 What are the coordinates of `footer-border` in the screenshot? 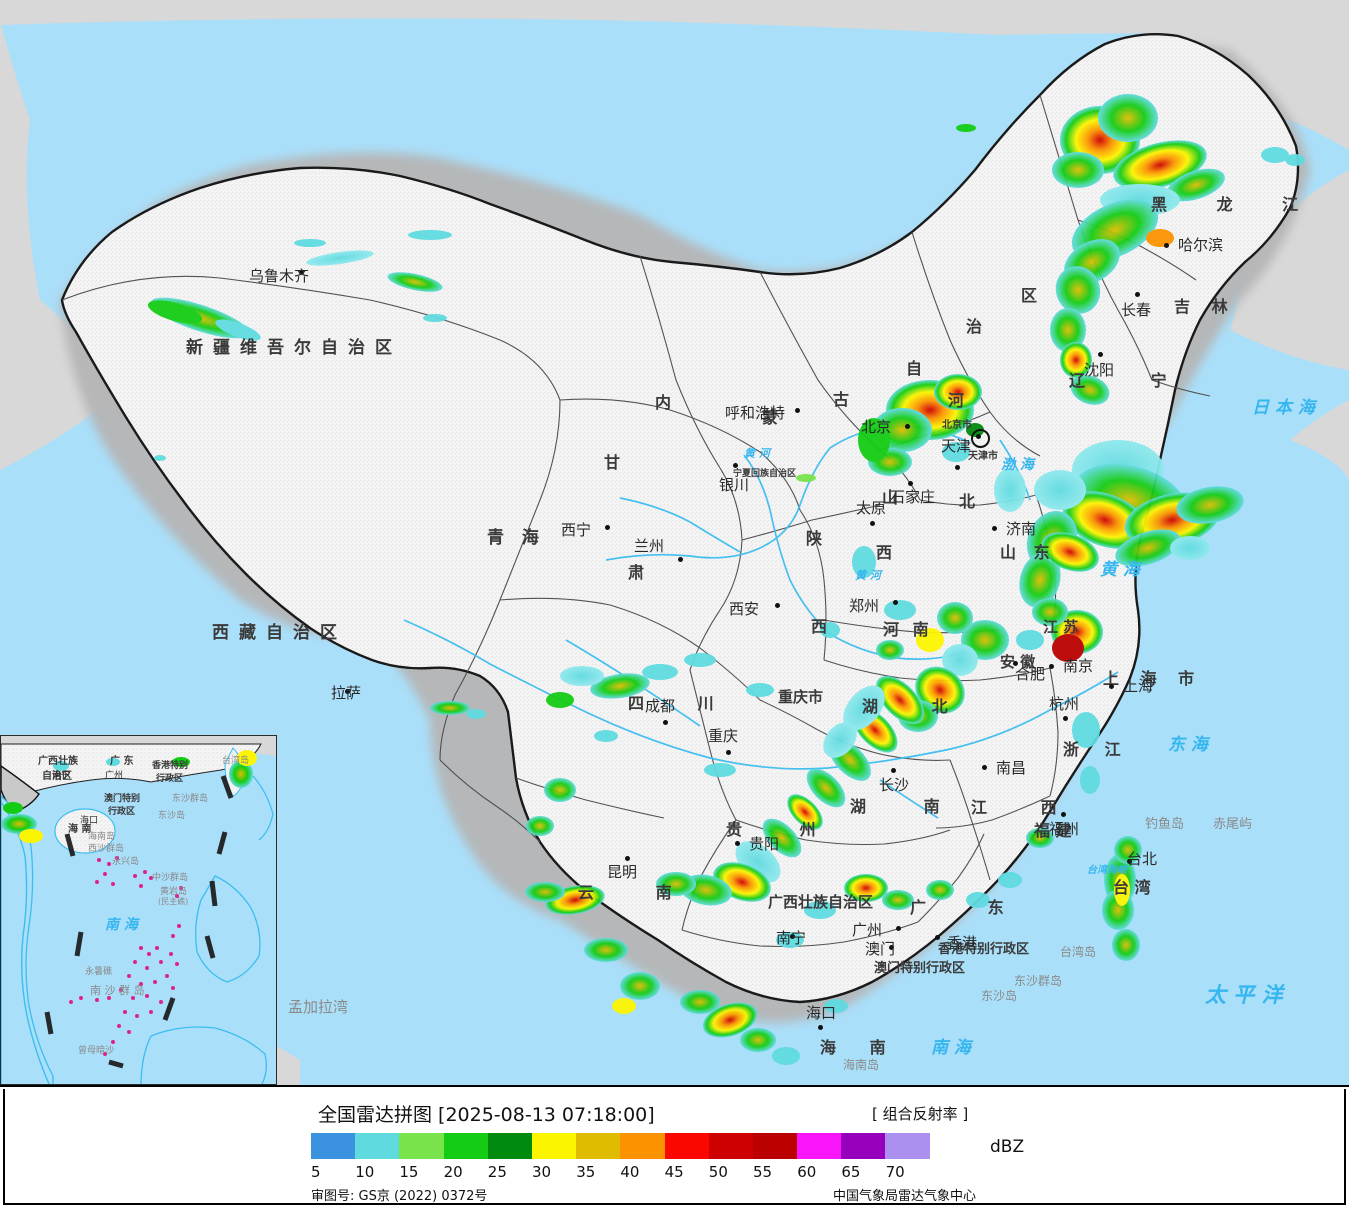 It's located at (674, 1147).